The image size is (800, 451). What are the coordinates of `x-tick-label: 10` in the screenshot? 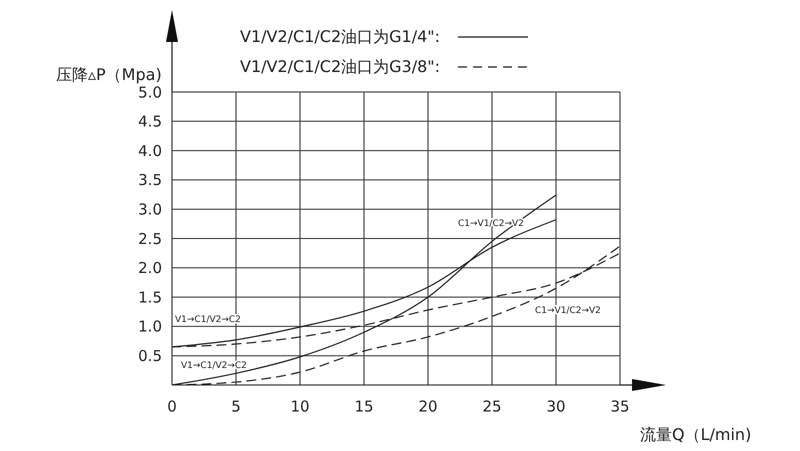 It's located at (300, 407).